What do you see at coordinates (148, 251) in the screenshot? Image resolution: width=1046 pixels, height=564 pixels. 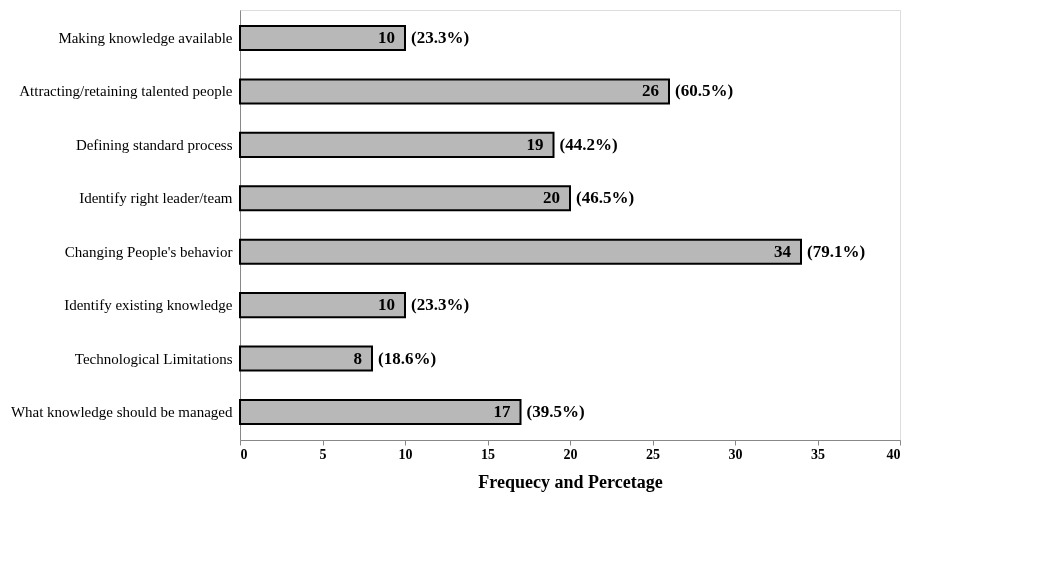 I see `y-tick-label: Changing People's behavior` at bounding box center [148, 251].